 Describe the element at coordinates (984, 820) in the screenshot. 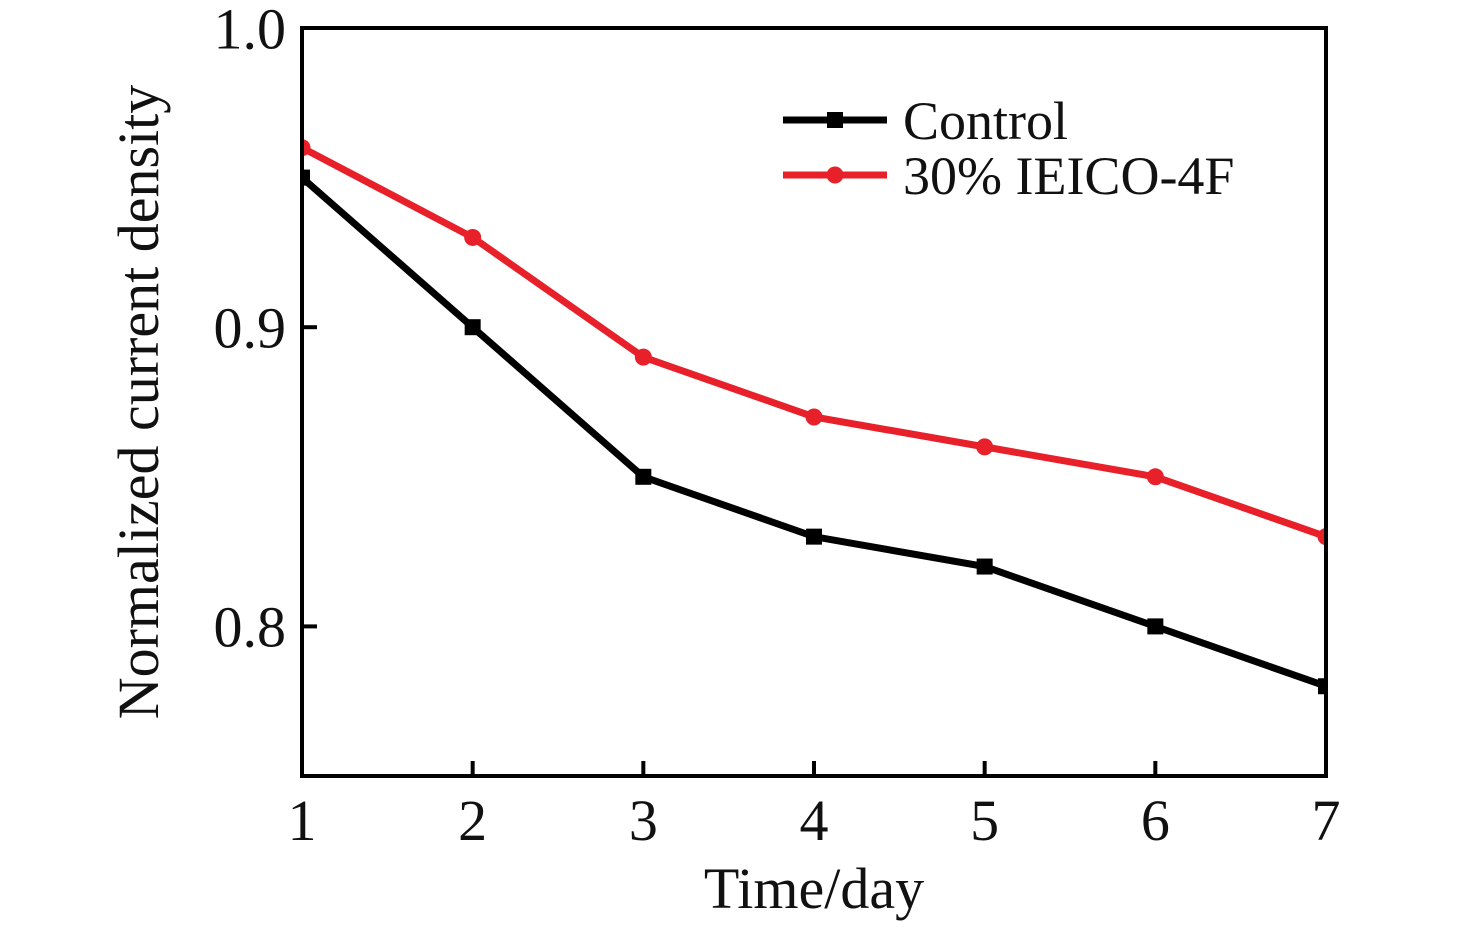

I see `x-tick-label: 5` at that location.